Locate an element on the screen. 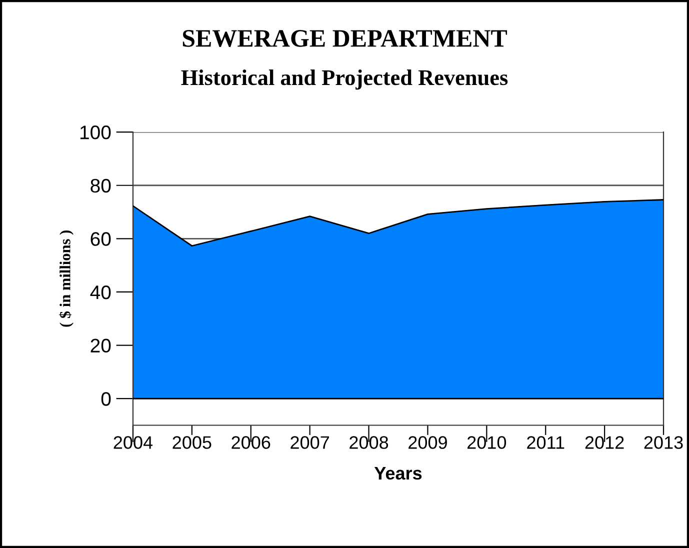  x-axis-title: Years is located at coordinates (398, 473).